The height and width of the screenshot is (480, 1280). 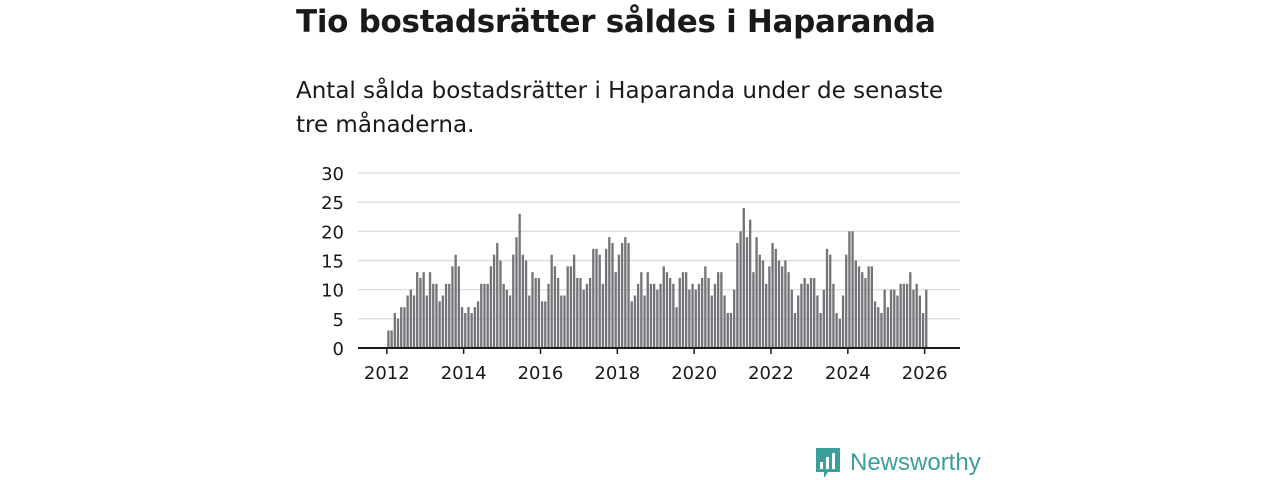 What do you see at coordinates (828, 463) in the screenshot?
I see `newsworthy-logo-icon` at bounding box center [828, 463].